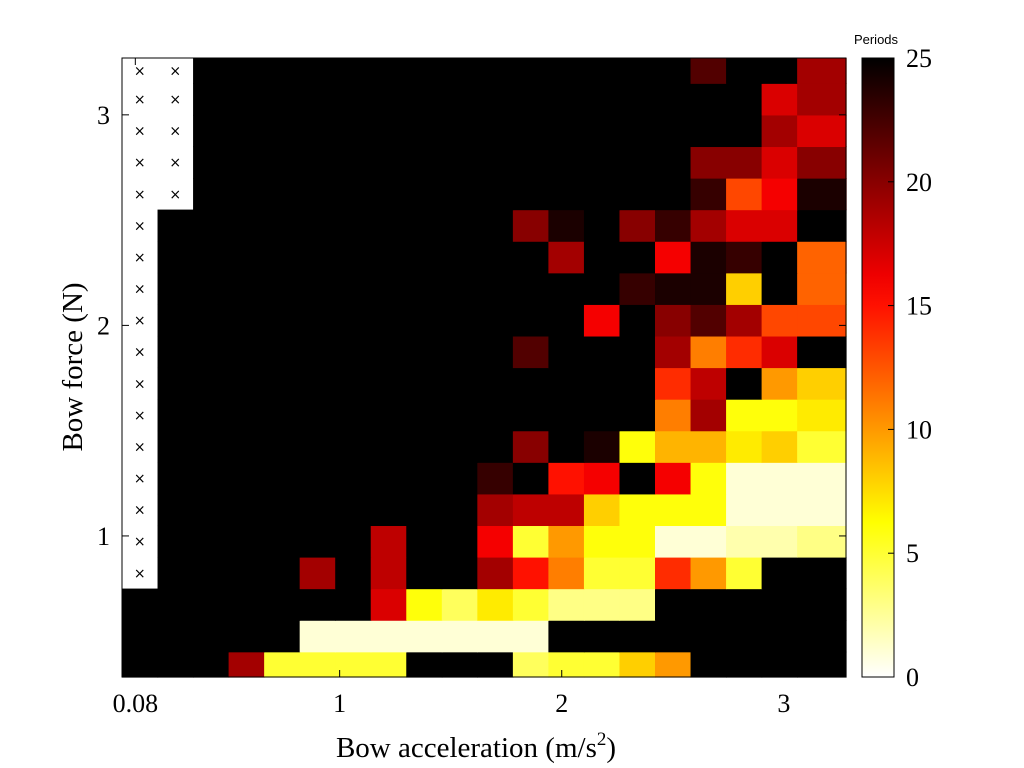 The width and height of the screenshot is (1024, 768). I want to click on x-tick-label: 1, so click(339, 703).